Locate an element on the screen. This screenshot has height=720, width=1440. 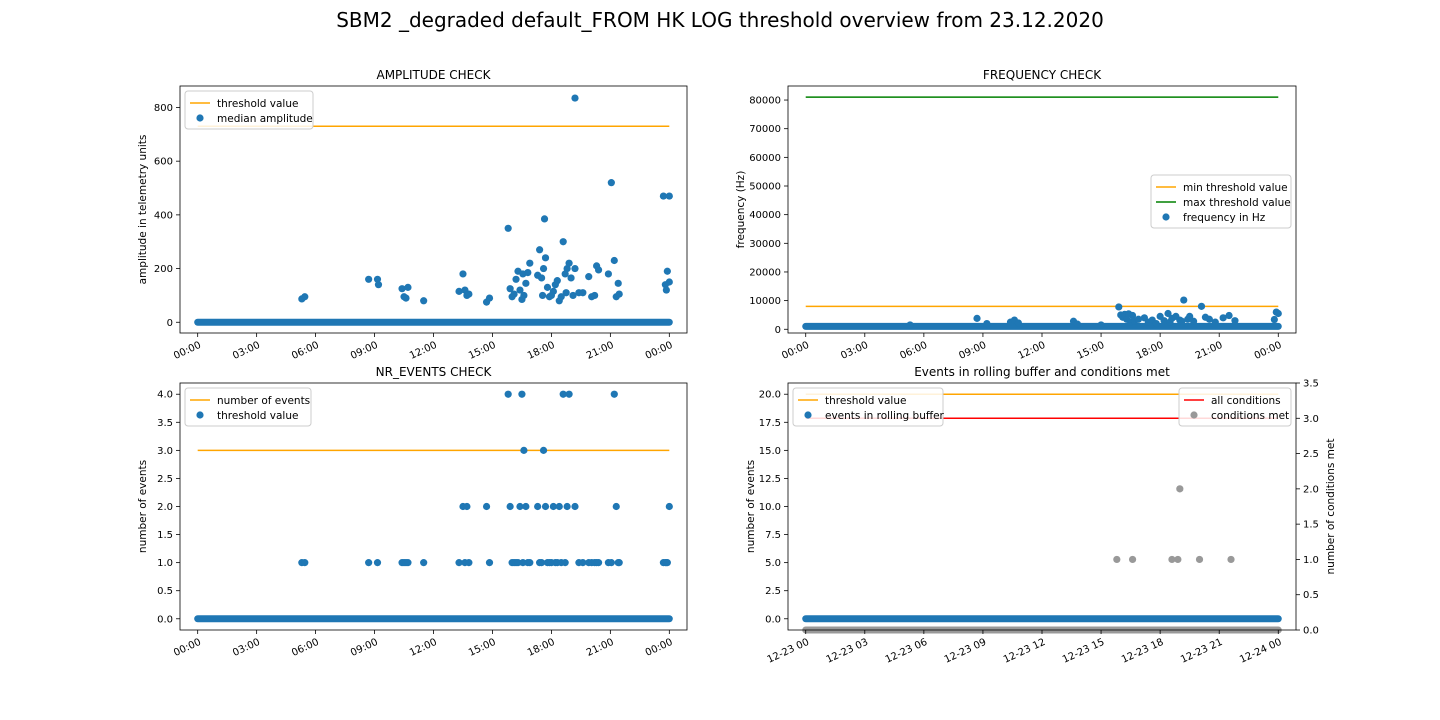
events-in-rolling-buffer-and-conditions-met-y-tick-label: 5.0 is located at coordinates (773, 563).